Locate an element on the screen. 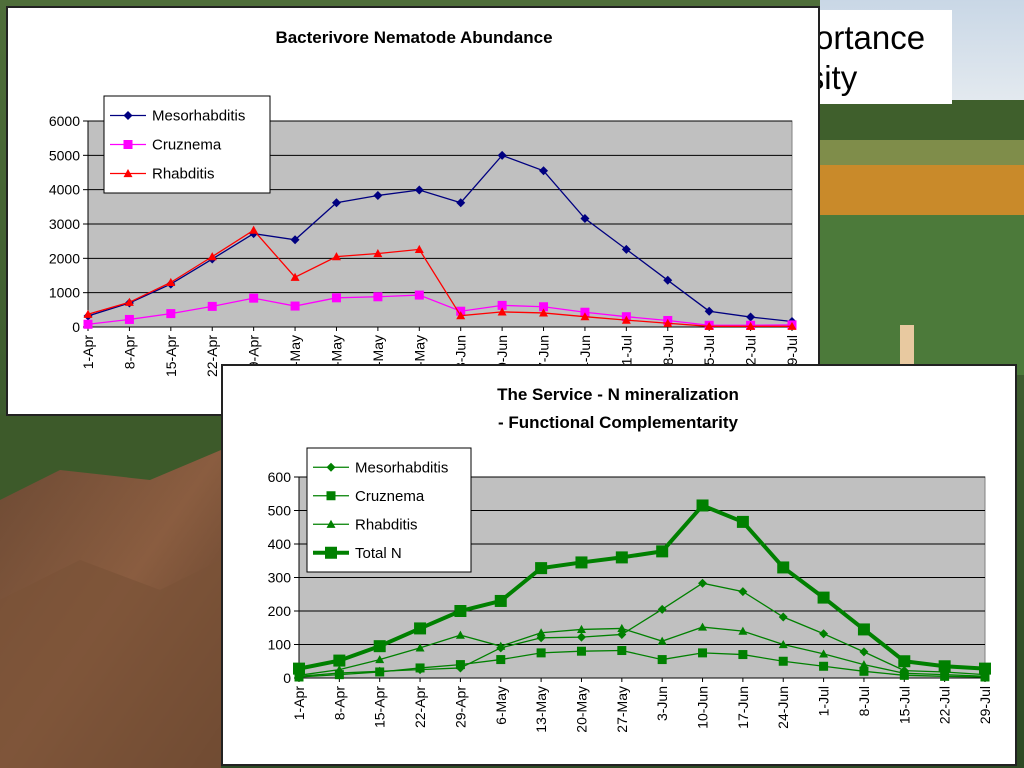 Image resolution: width=1024 pixels, height=768 pixels. y-tick-label: 100 is located at coordinates (280, 645).